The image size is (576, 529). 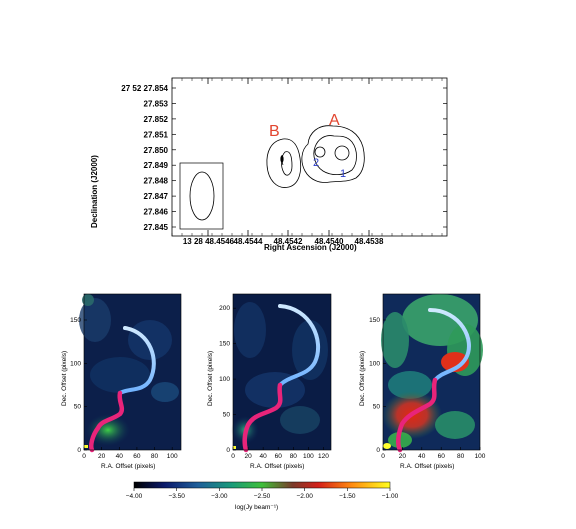 I want to click on panel-1-x-label: R.A. Offset (pixels), so click(x=128, y=466).